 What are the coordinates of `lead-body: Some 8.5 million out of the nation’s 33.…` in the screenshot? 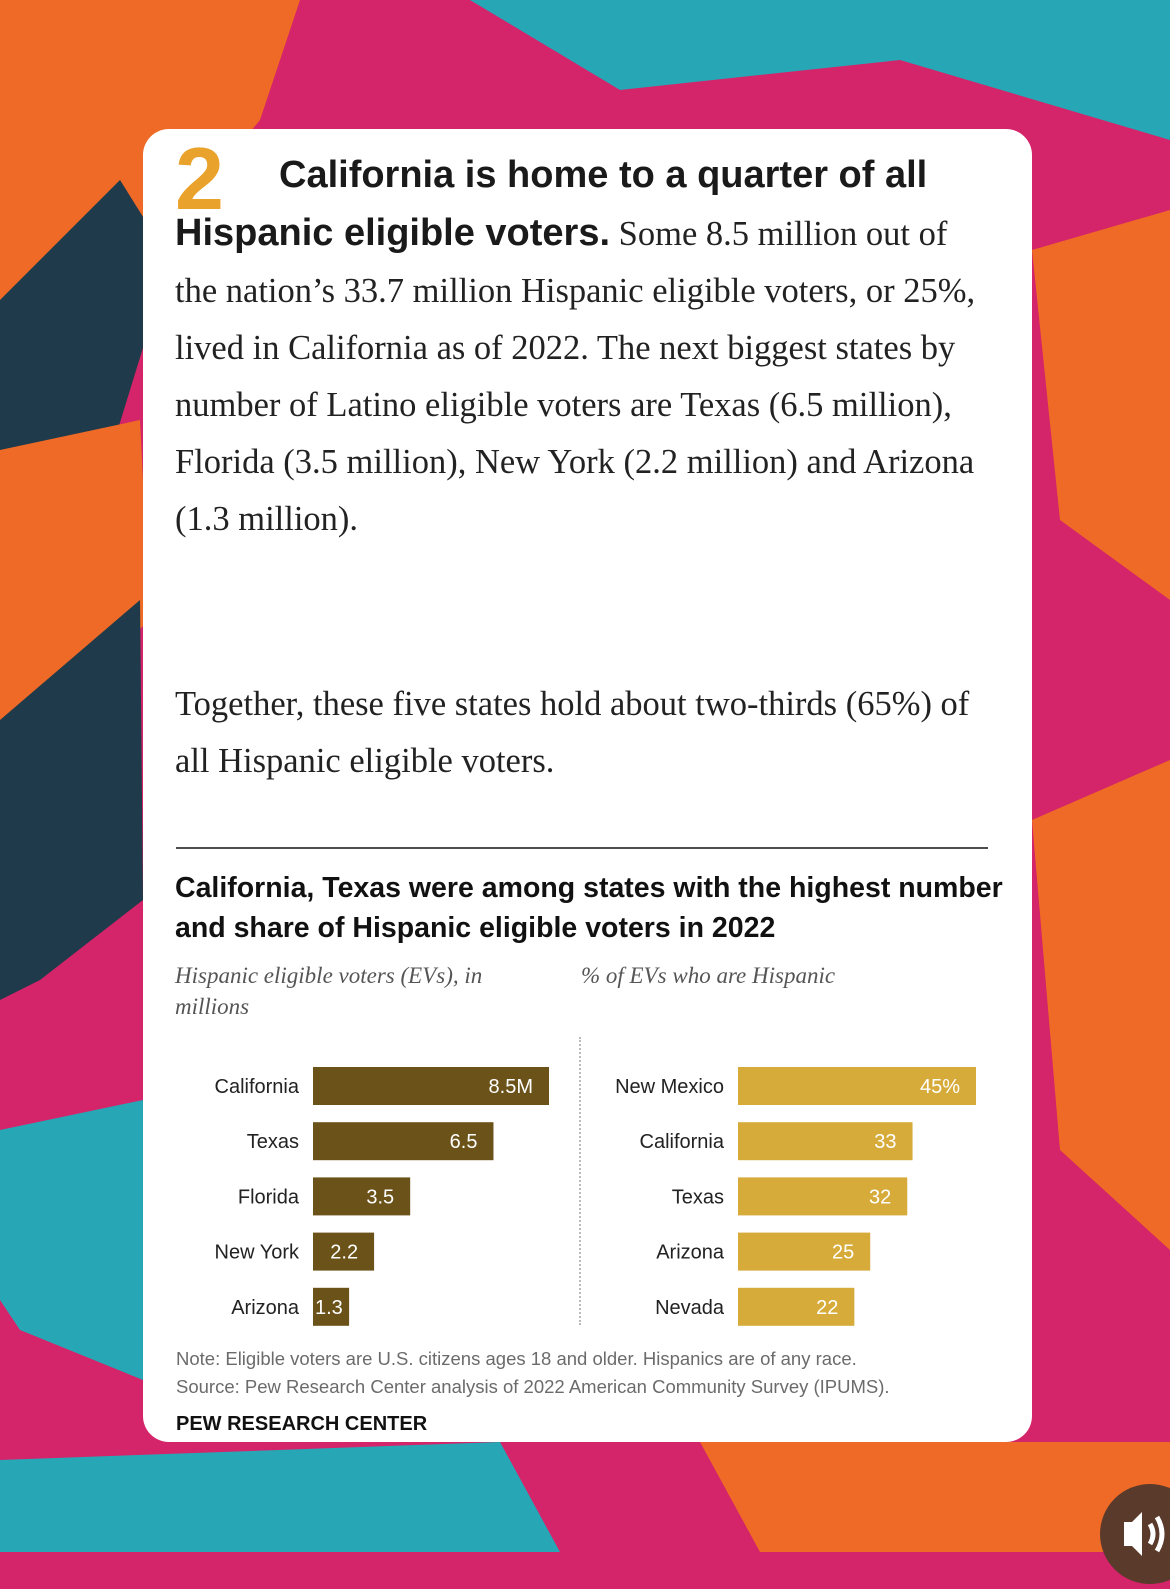 It's located at (575, 376).